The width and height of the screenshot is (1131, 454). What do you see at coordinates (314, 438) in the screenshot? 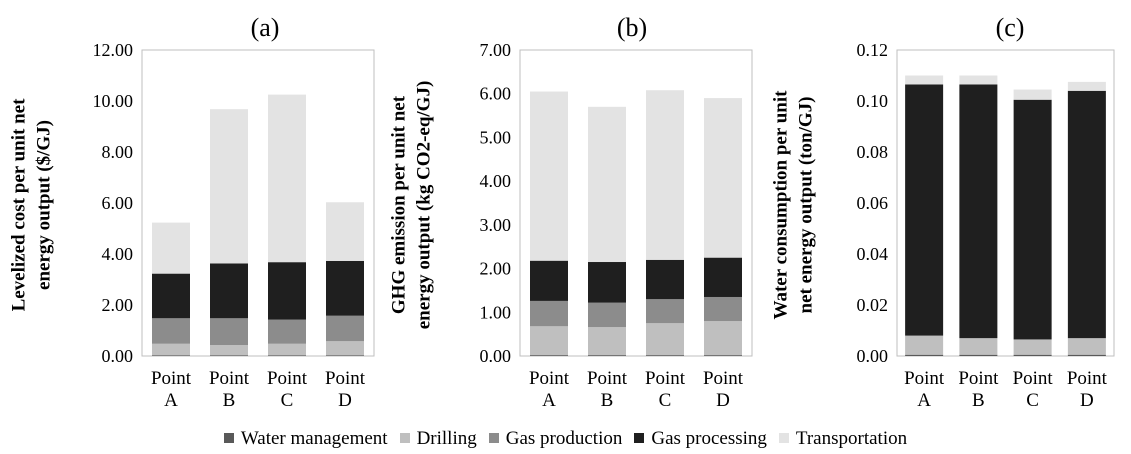
I see `legend-label: Water management` at bounding box center [314, 438].